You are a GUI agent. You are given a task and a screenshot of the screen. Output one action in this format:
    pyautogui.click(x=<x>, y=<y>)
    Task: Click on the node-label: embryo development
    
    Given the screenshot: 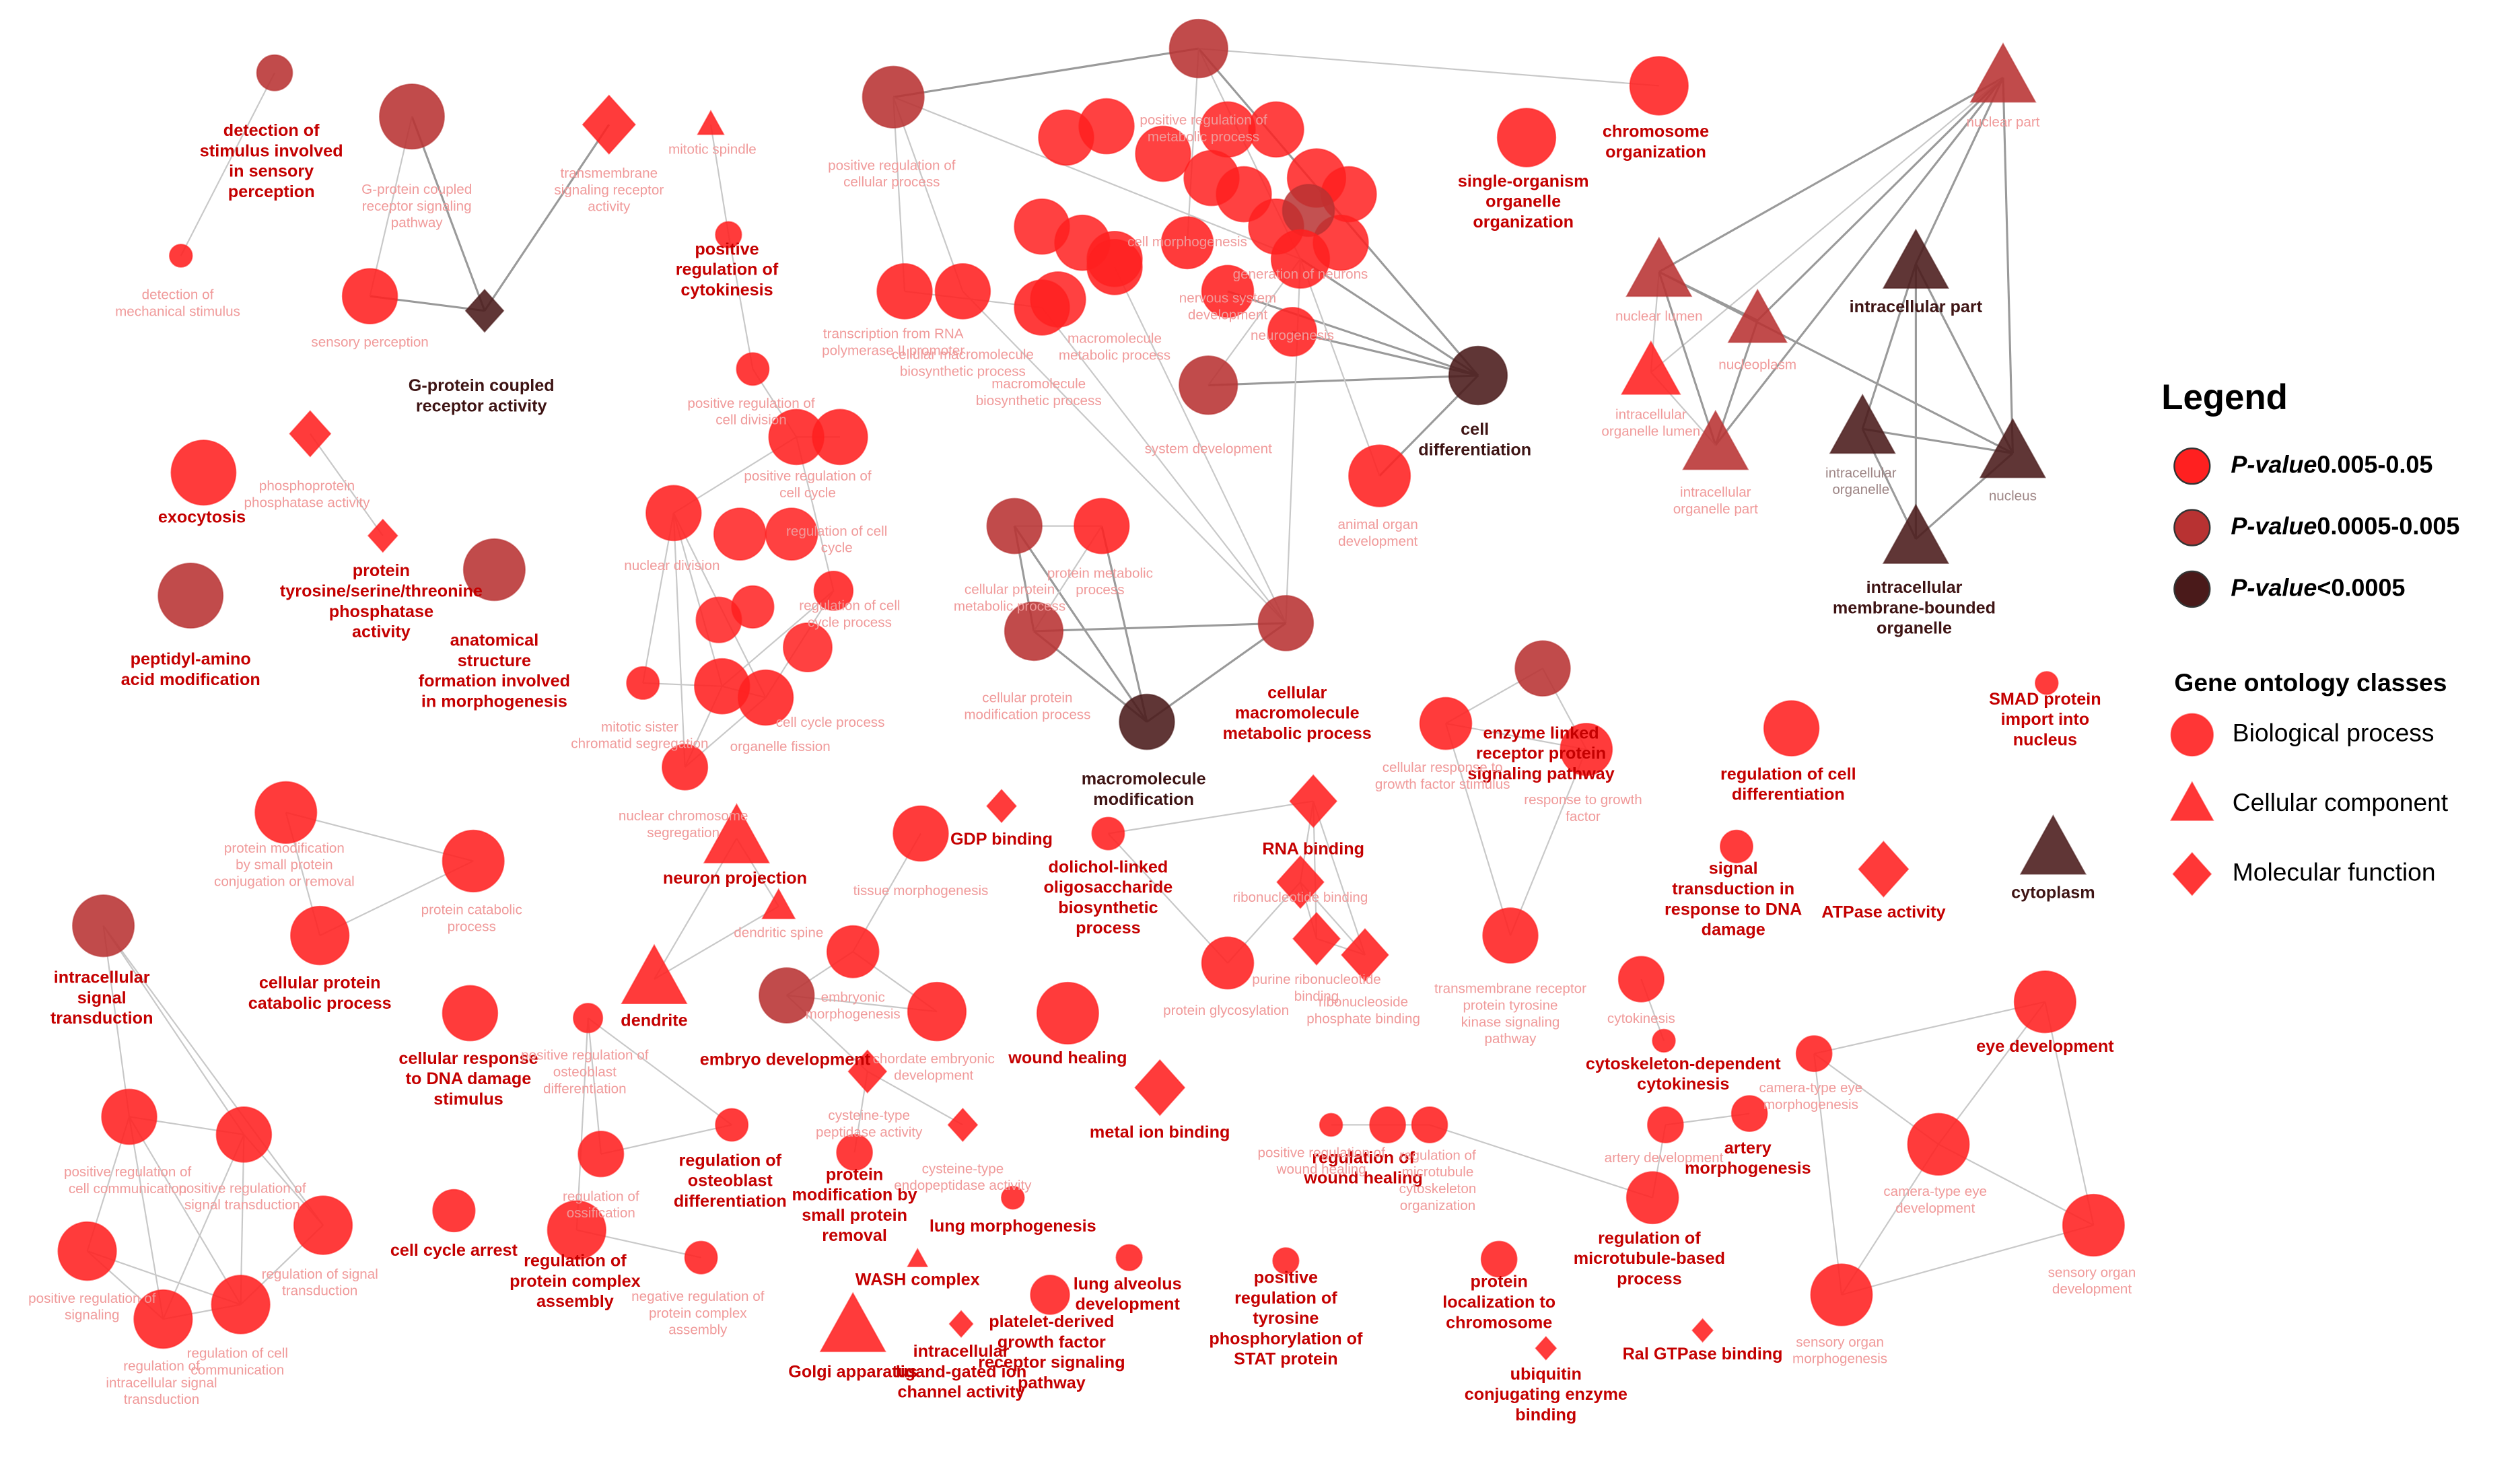 What is the action you would take?
    pyautogui.click(x=786, y=1059)
    